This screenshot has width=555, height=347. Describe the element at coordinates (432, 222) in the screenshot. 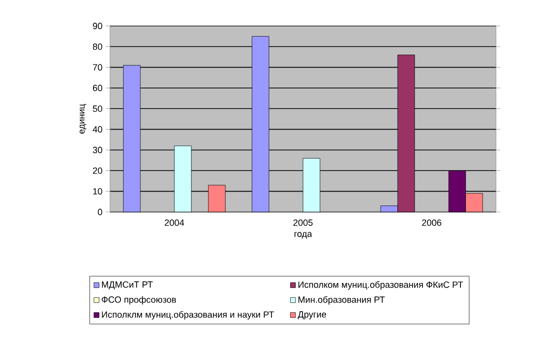

I see `x-tick-label: 2006` at that location.